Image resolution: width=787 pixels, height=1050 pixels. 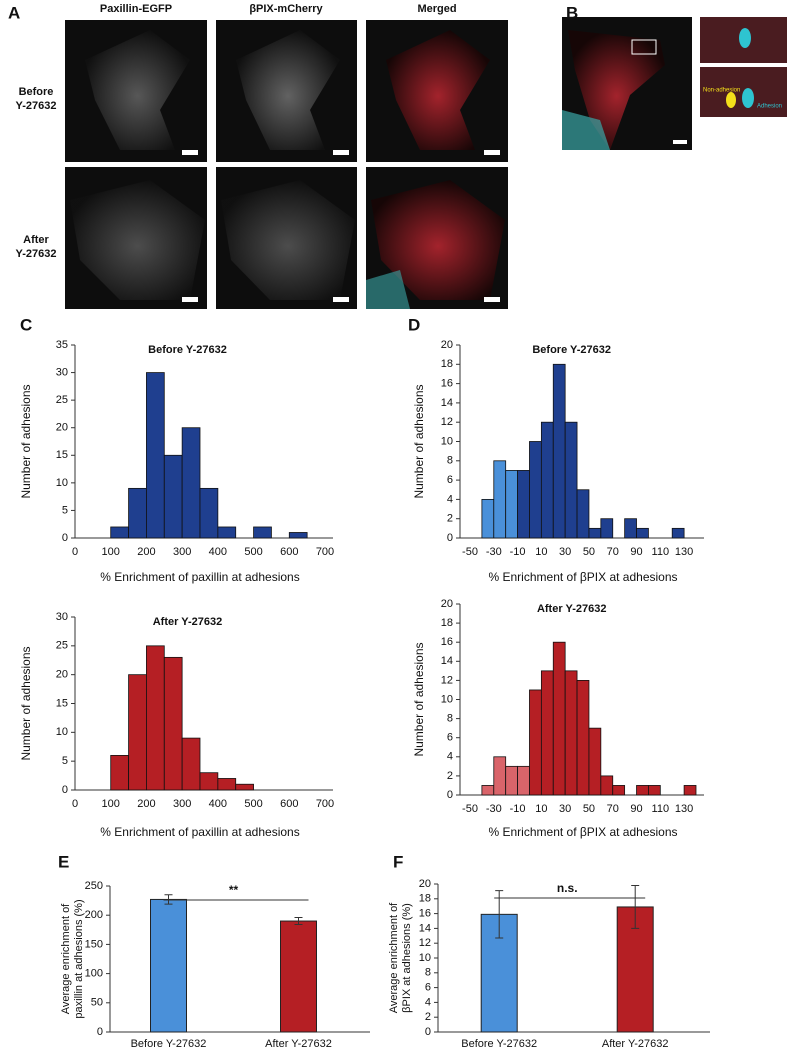 What do you see at coordinates (94, 974) in the screenshot?
I see `y-tick-label: 100` at bounding box center [94, 974].